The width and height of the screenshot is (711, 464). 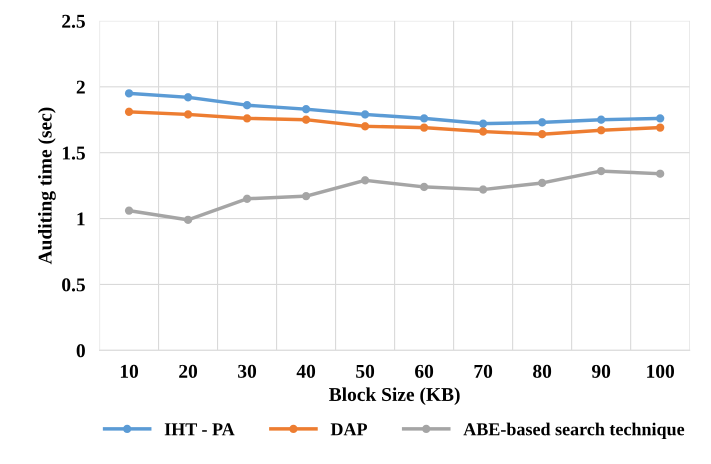 I want to click on legend-label: IHT - PA, so click(x=199, y=429).